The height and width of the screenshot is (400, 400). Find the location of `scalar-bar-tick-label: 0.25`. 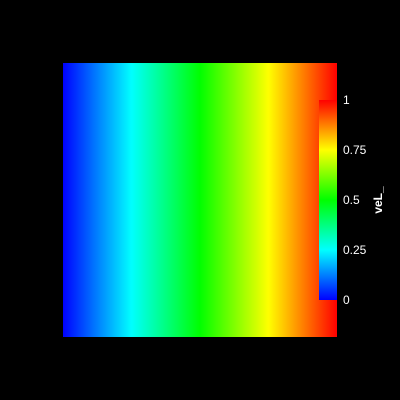

scalar-bar-tick-label: 0.25 is located at coordinates (355, 250).